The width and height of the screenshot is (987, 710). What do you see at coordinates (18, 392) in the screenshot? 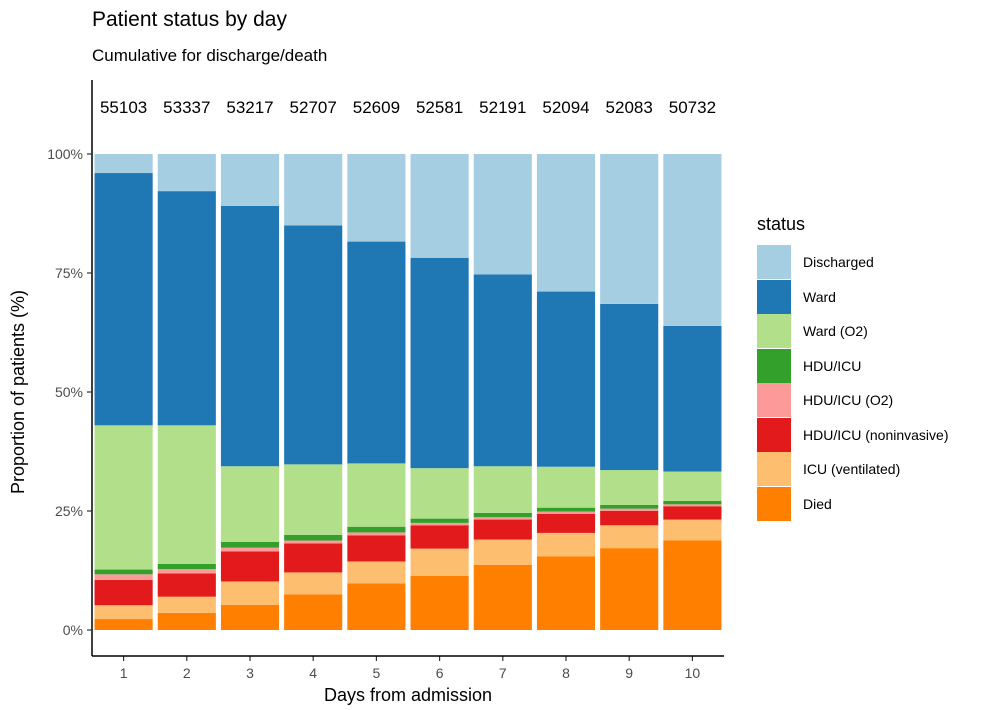
I see `y-axis-label: Proportion of patients (%)` at bounding box center [18, 392].